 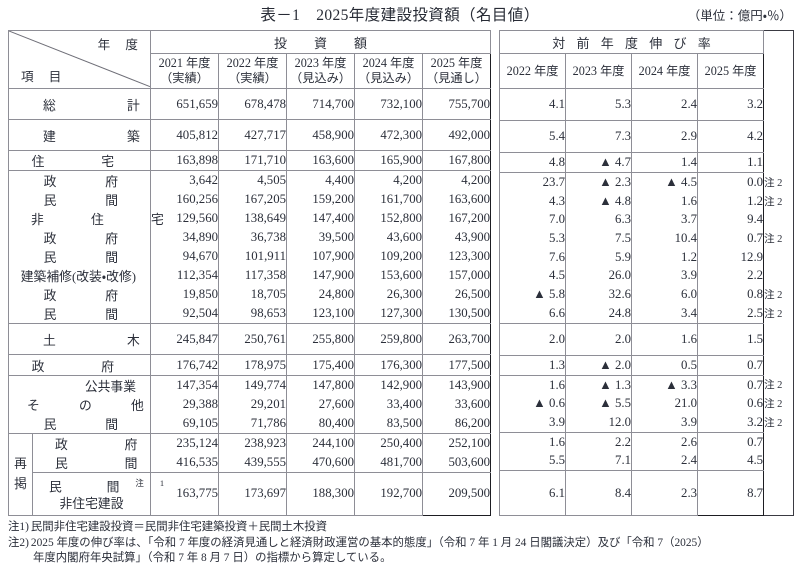 I want to click on rate-hoshu-2024: 3.9, so click(x=665, y=276).